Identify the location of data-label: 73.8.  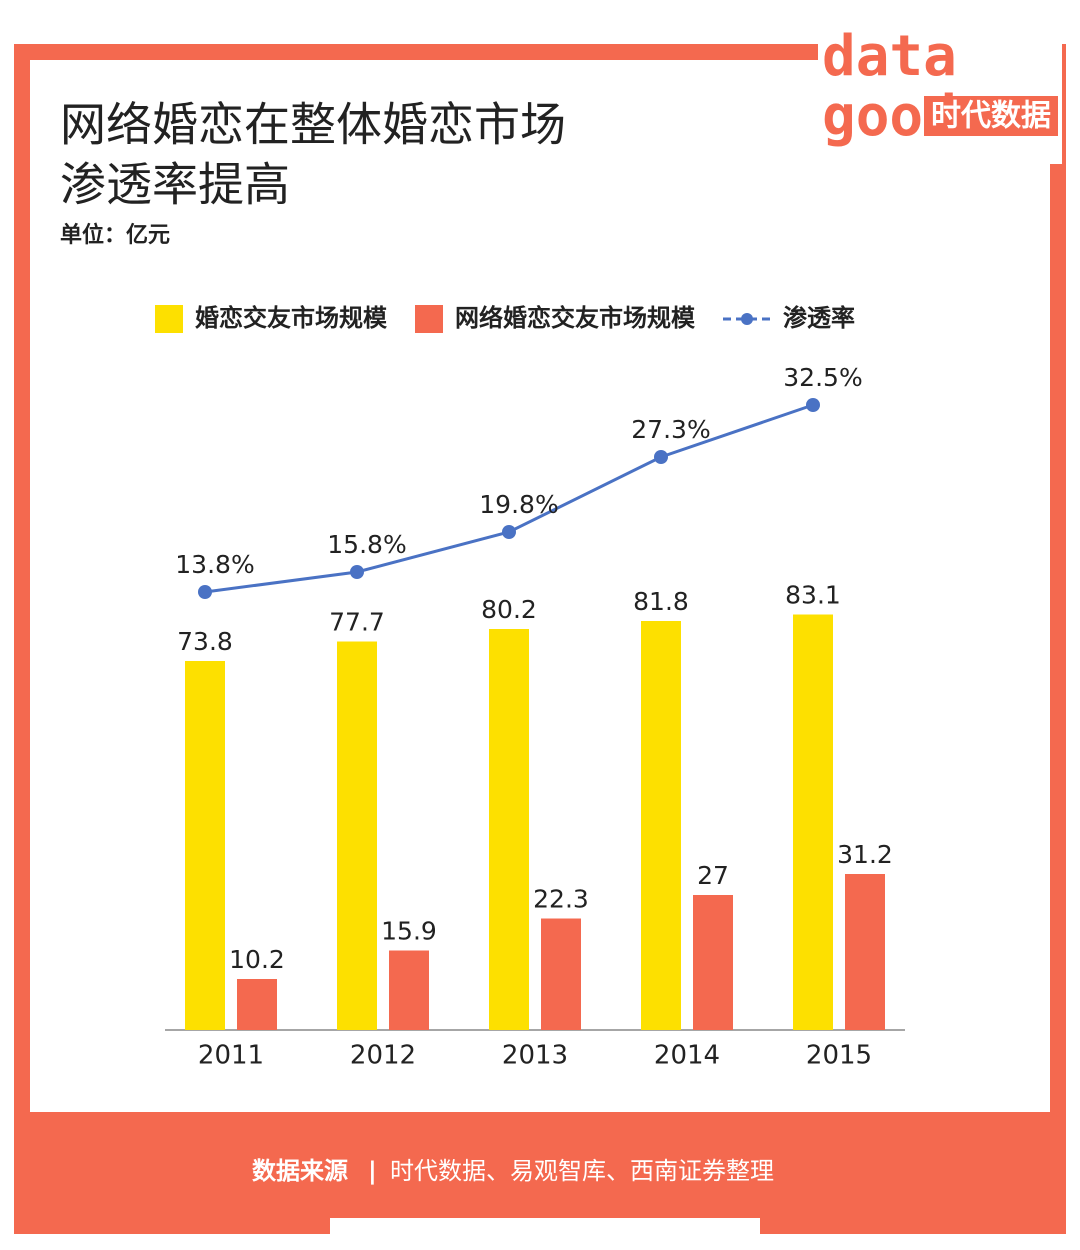
(205, 641).